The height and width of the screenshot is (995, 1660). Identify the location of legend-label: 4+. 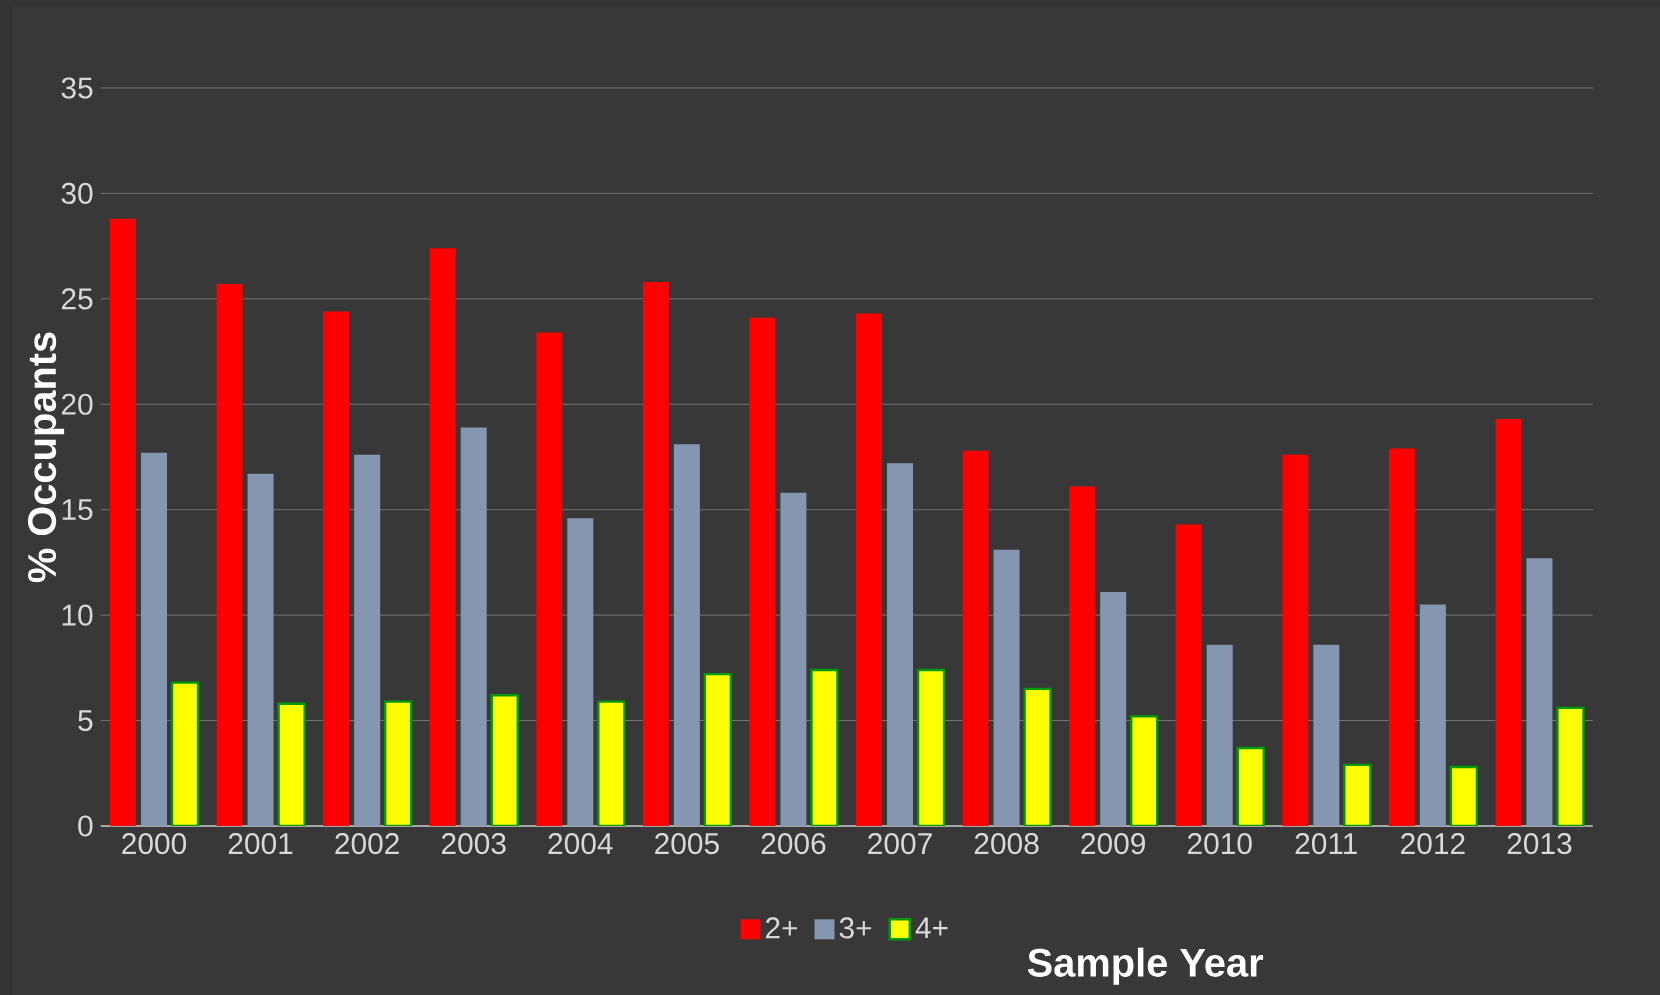
(931, 928).